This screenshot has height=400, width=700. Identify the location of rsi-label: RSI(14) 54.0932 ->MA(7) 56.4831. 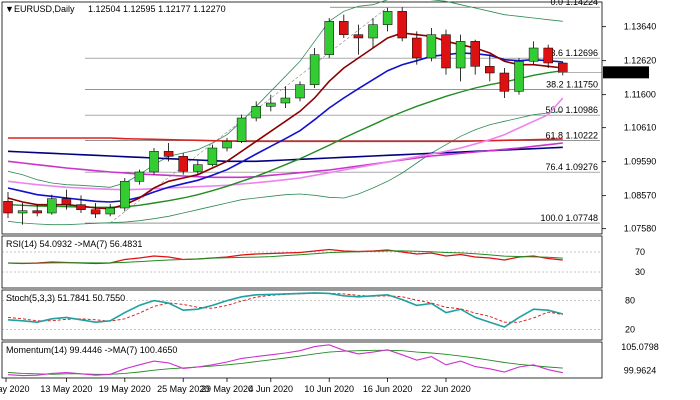
(74, 244).